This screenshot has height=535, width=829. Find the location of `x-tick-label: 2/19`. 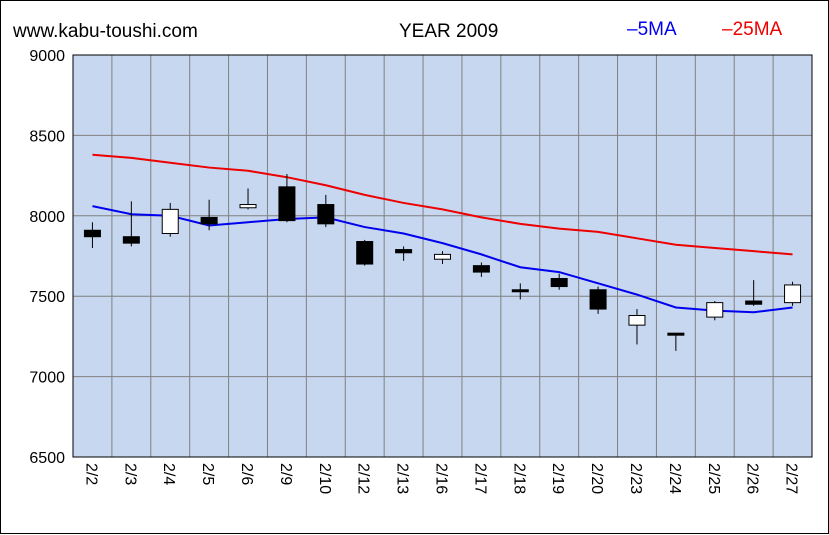

x-tick-label: 2/19 is located at coordinates (557, 478).